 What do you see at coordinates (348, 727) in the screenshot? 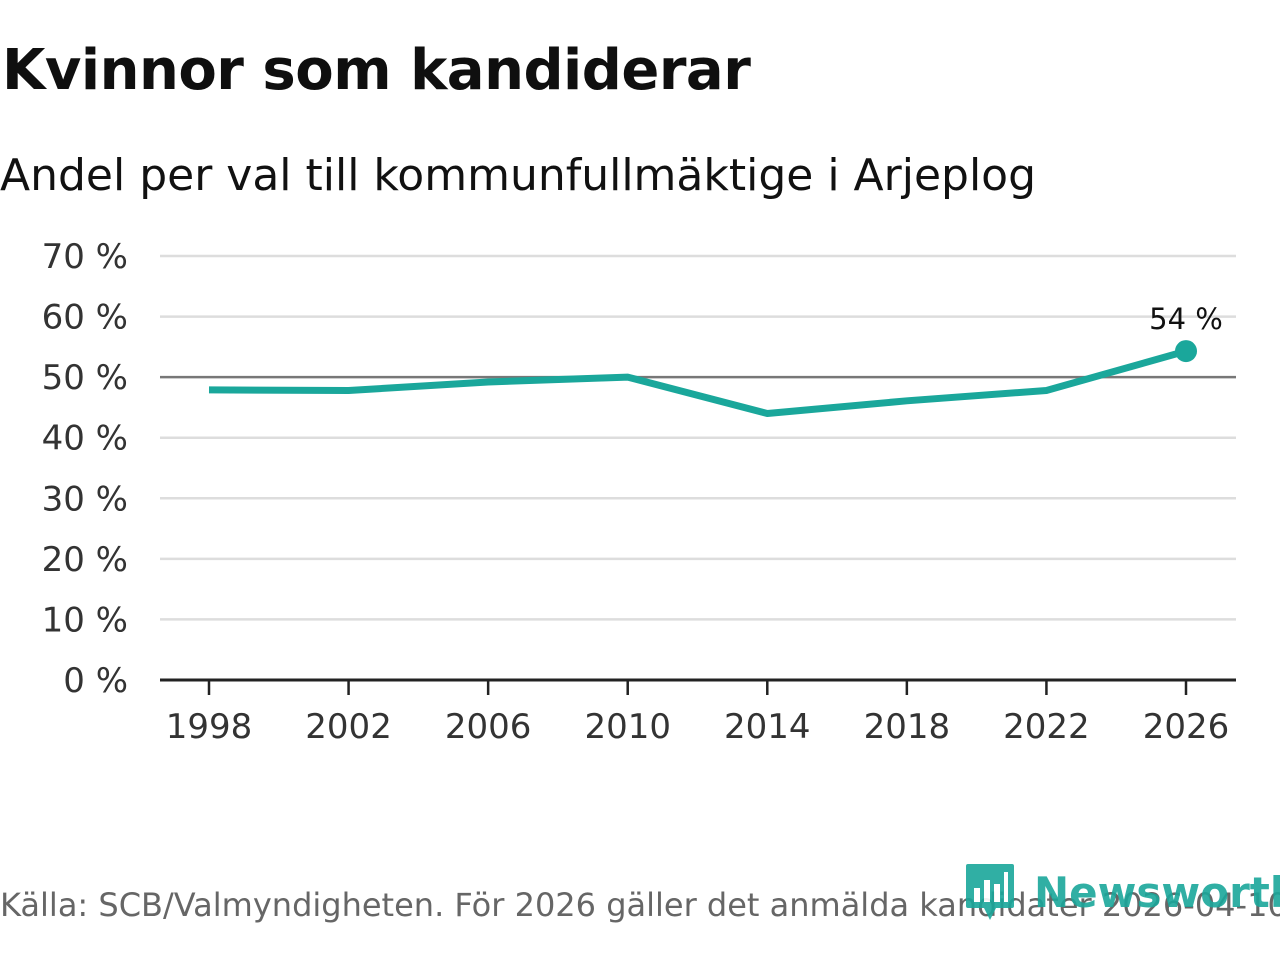
I see `x-tick-label: 2002` at bounding box center [348, 727].